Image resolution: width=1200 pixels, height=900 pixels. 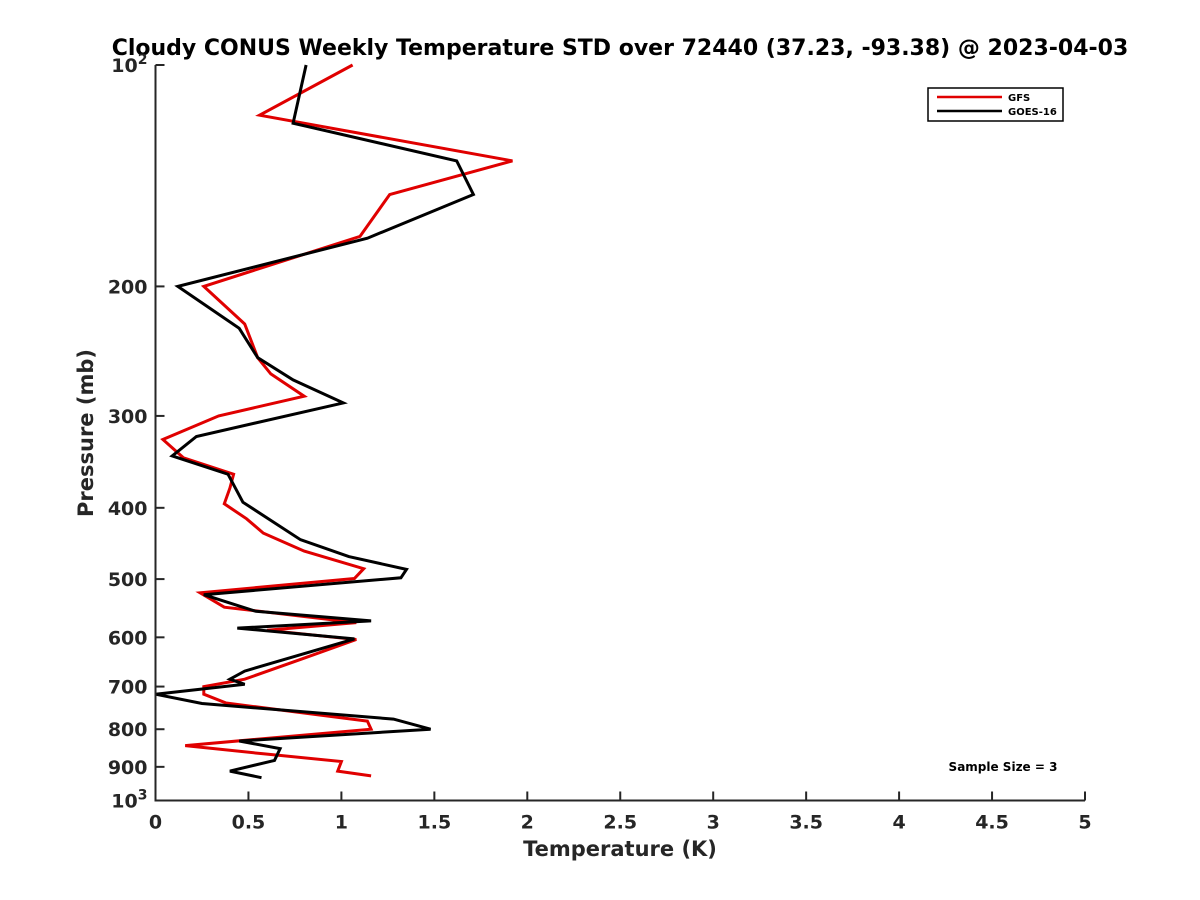 I want to click on y-axis-label: Pressure (mb), so click(x=86, y=433).